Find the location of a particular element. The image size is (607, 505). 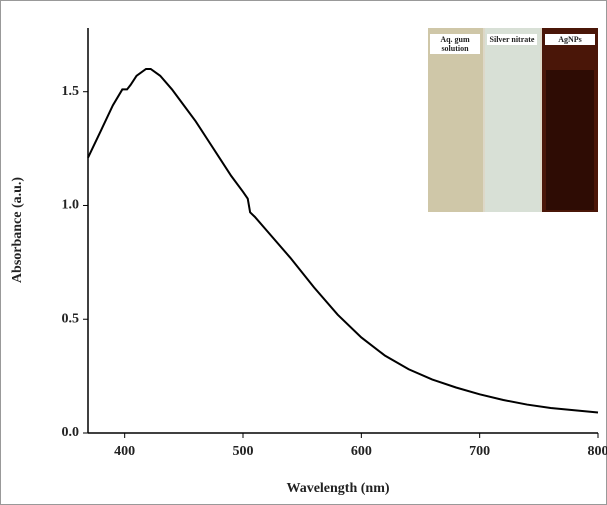

x-tick-label: 500 is located at coordinates (243, 451).